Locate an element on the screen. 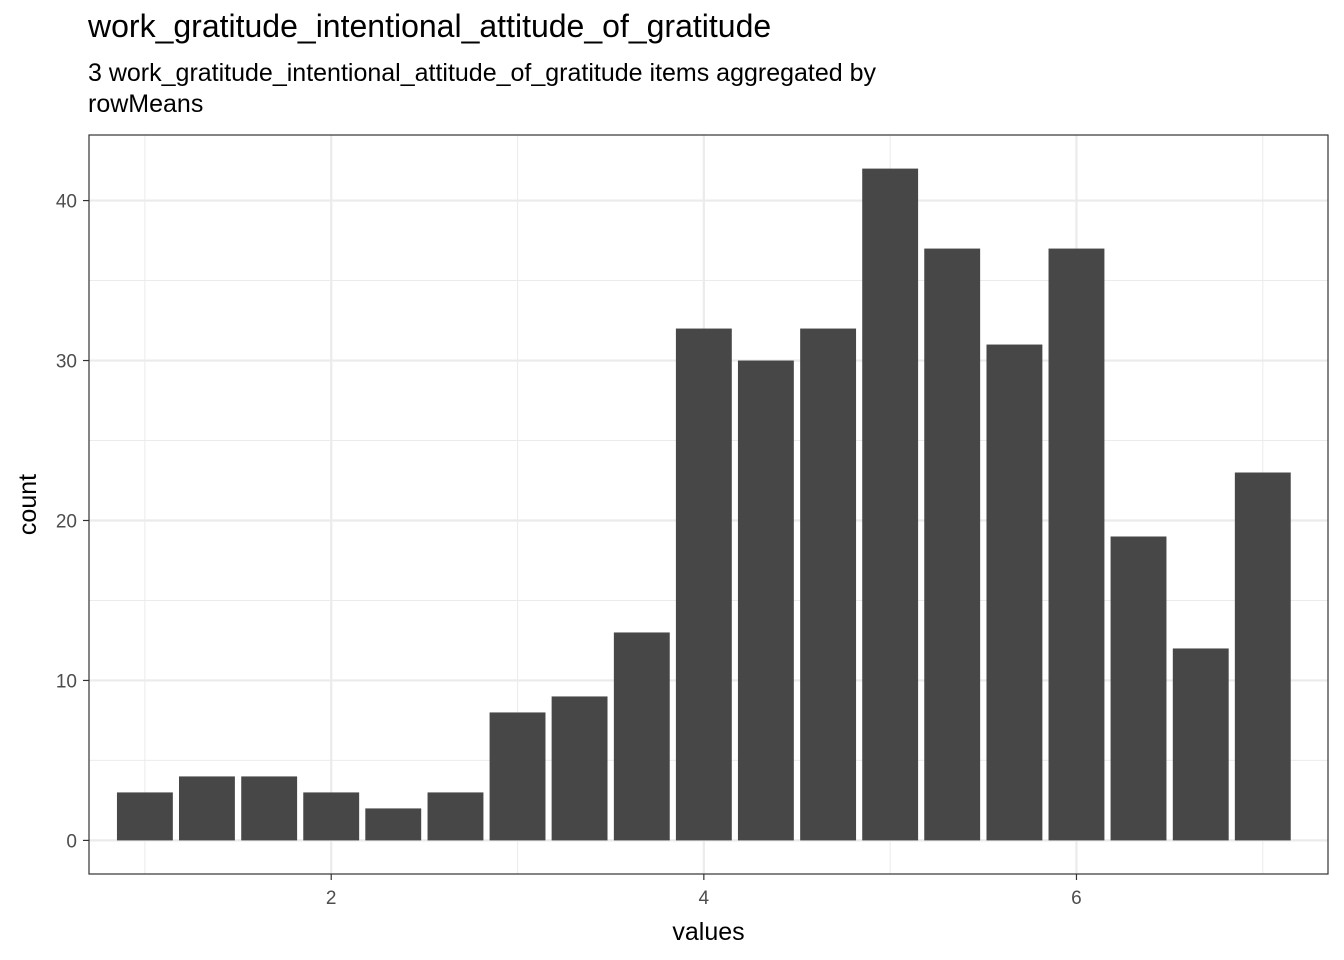  y-axis: 0 10 20 30 40 is located at coordinates (72, 522).